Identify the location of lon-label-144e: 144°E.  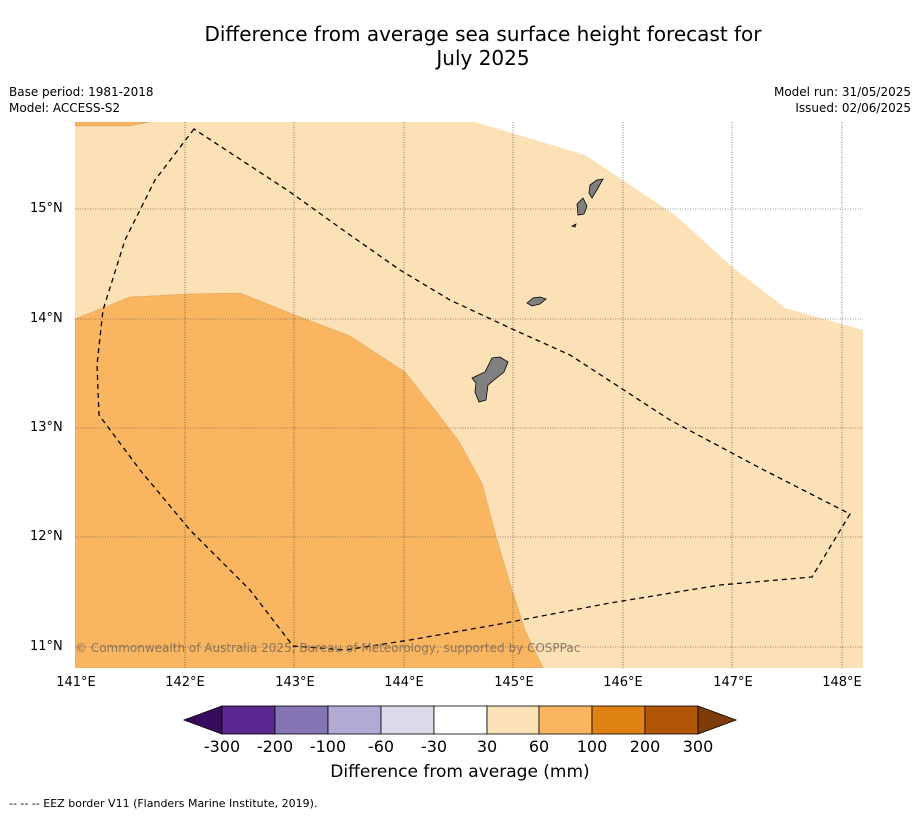
(404, 682).